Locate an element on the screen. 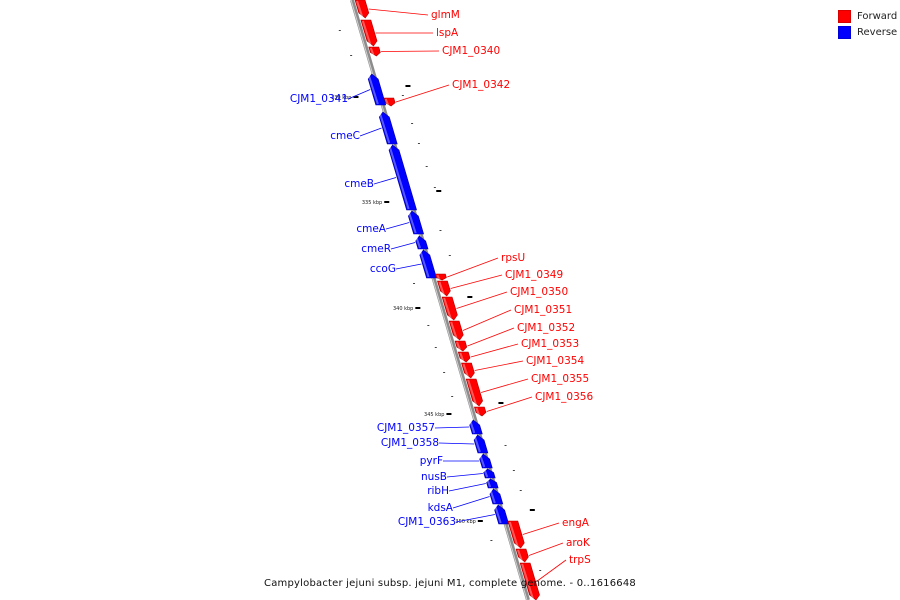  gene-CJM1_0354: CJM1_0354 is located at coordinates (522, 367).